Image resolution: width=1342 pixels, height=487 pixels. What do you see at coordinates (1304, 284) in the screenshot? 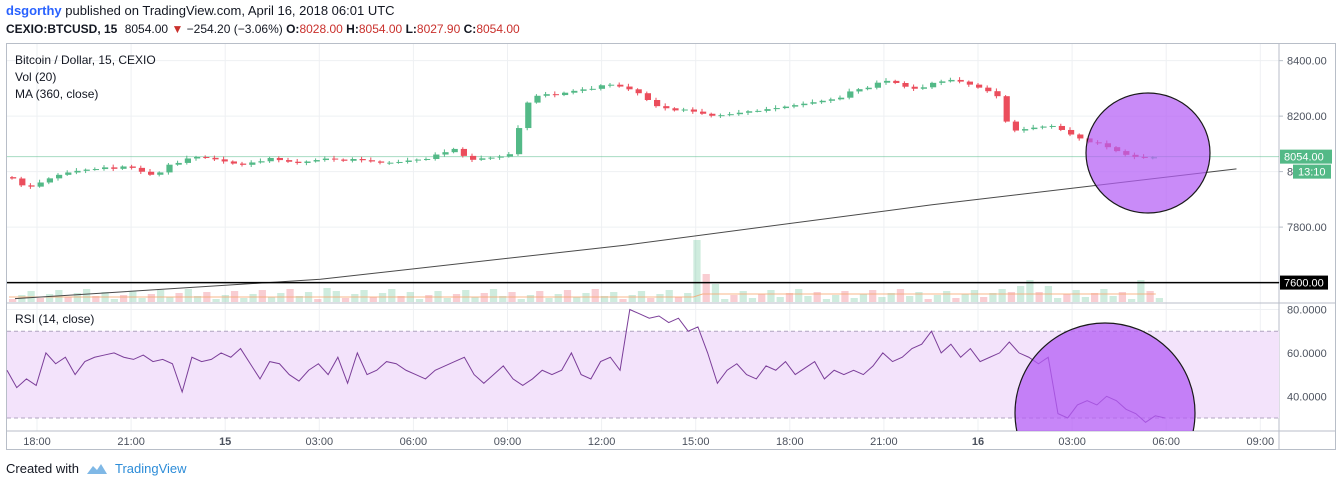
I see `support-price-label: 7600.00` at bounding box center [1304, 284].